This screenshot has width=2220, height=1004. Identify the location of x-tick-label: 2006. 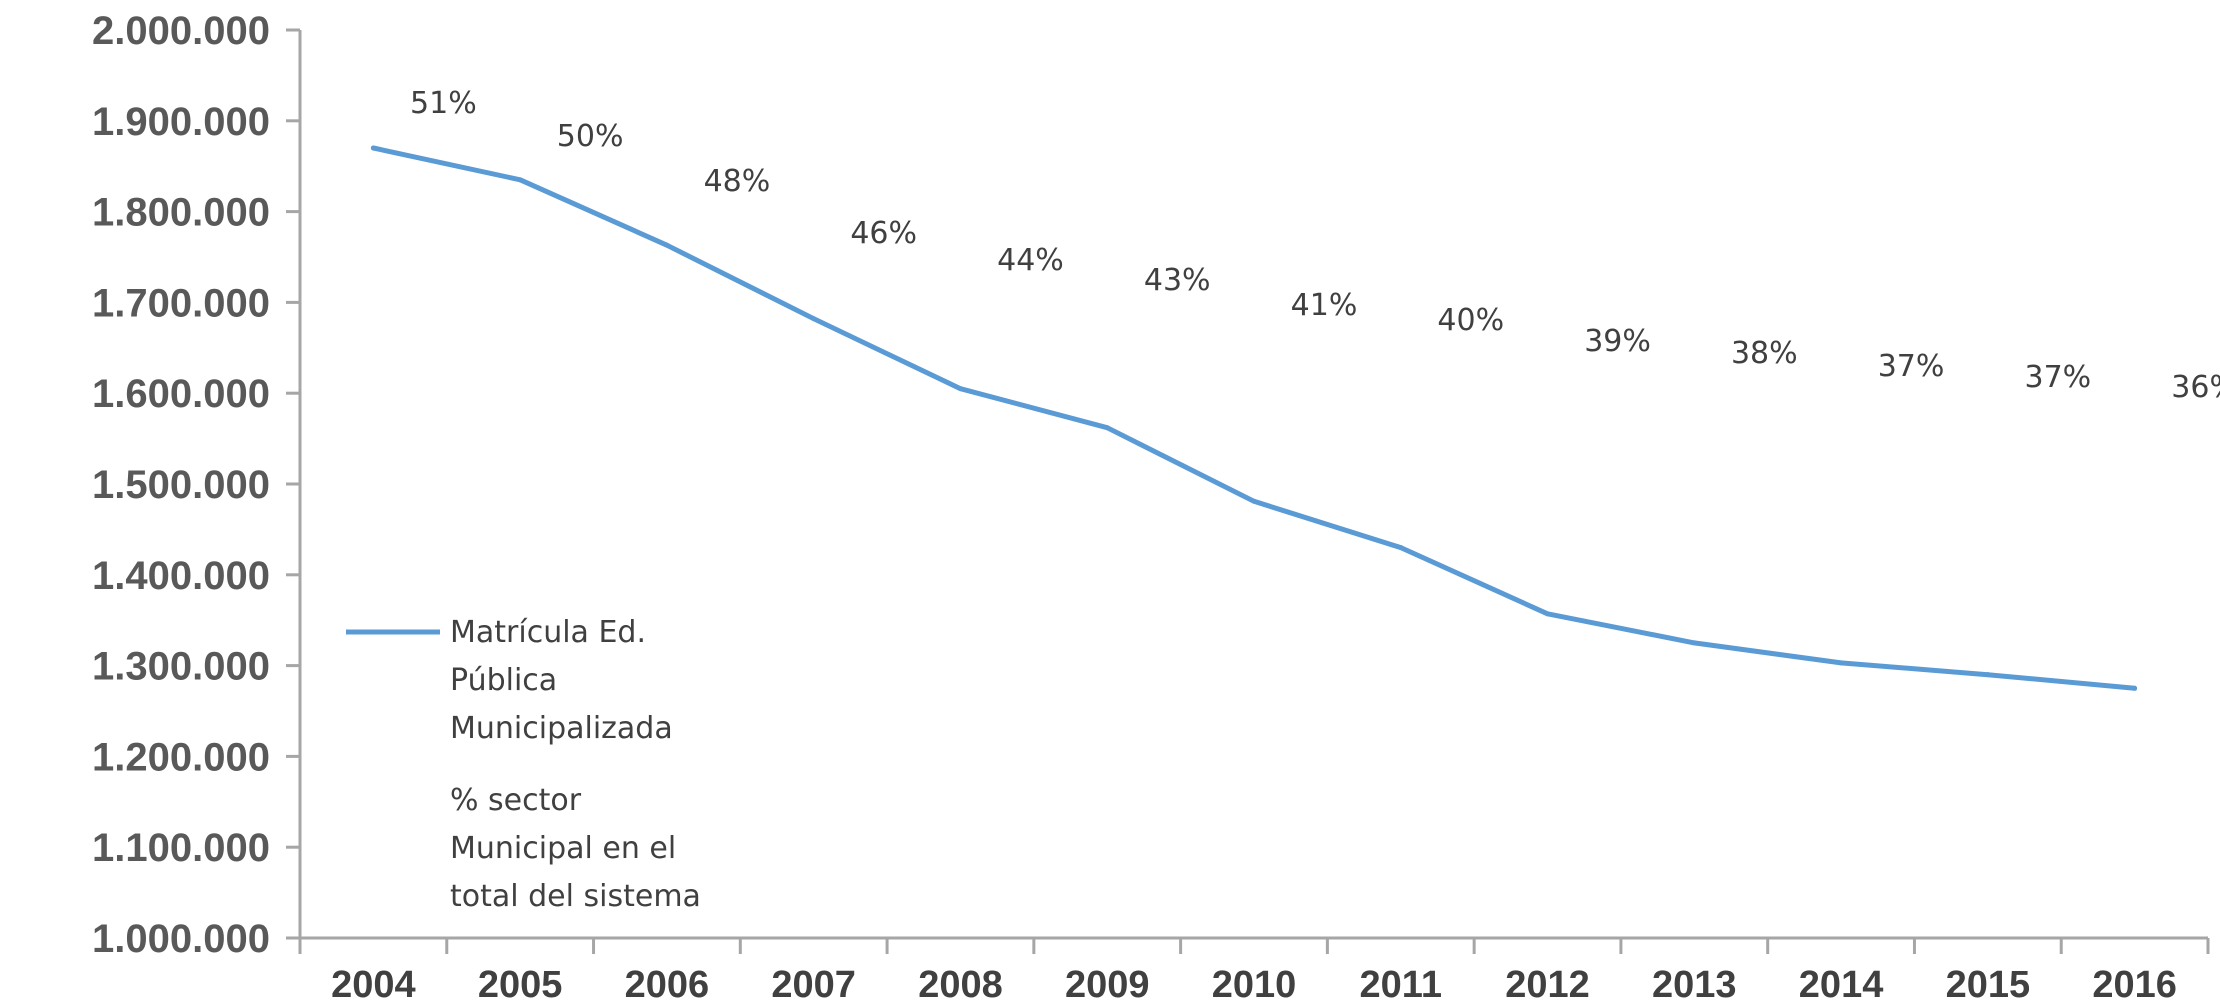
(667, 984).